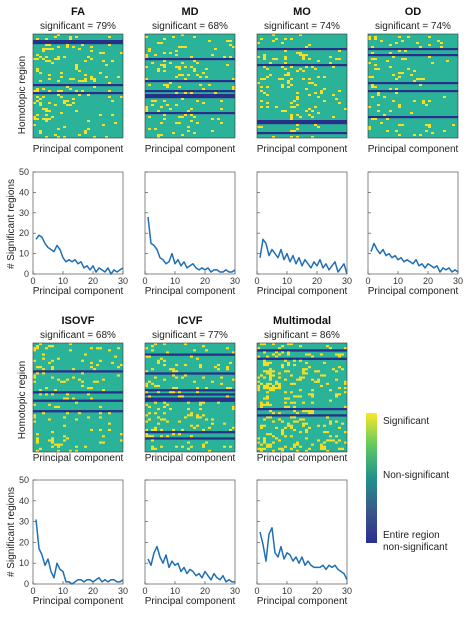 This screenshot has height=625, width=474. Describe the element at coordinates (78, 458) in the screenshot. I see `heatmap-xlabel-isovf: Principal component` at that location.